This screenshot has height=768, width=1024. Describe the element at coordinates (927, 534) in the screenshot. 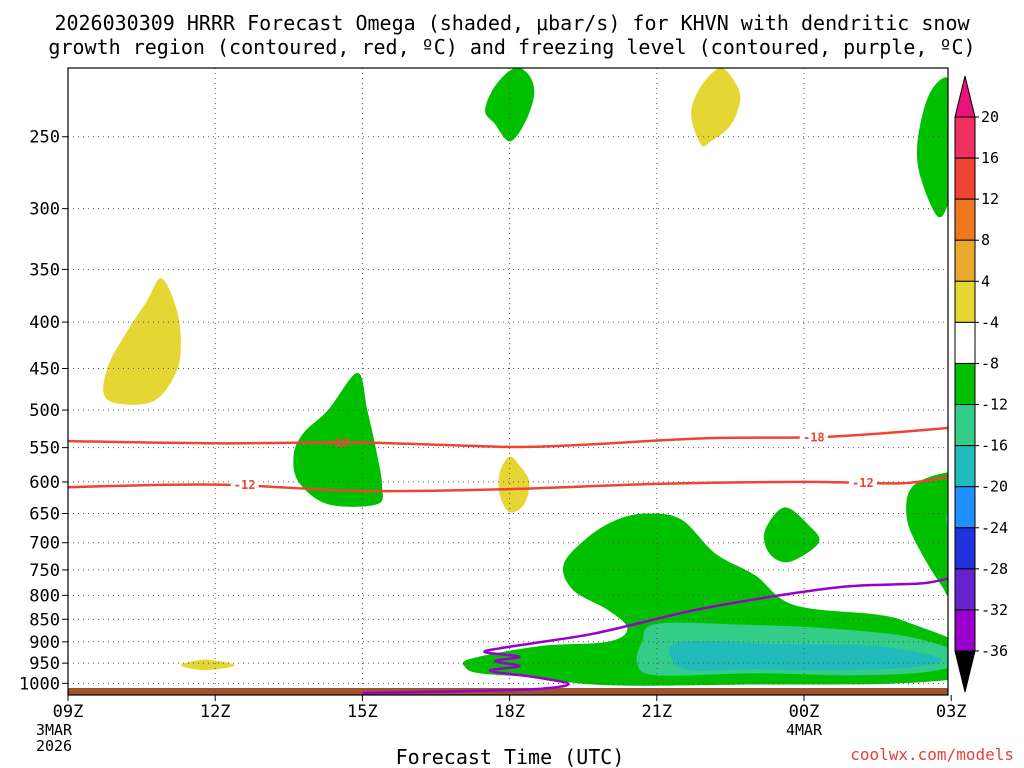

I see `omega-neg-4-upper-right` at that location.